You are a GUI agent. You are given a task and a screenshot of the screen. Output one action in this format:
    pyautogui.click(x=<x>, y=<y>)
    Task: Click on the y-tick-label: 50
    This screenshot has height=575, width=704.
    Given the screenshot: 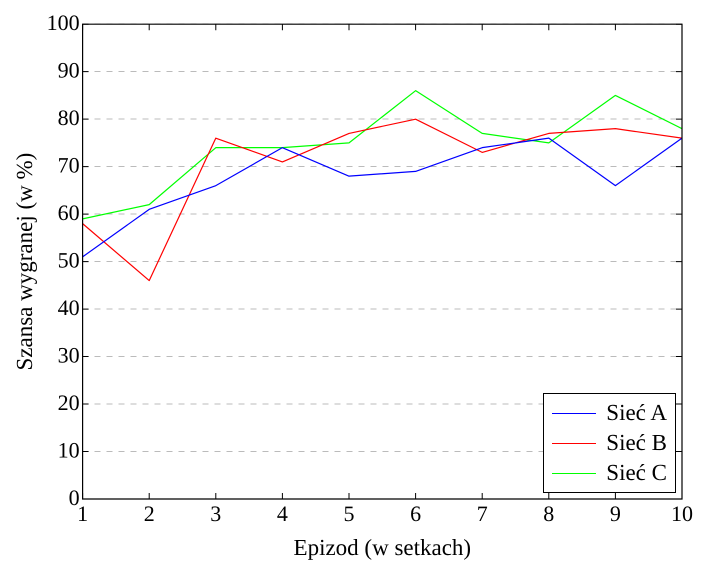 What is the action you would take?
    pyautogui.click(x=69, y=259)
    